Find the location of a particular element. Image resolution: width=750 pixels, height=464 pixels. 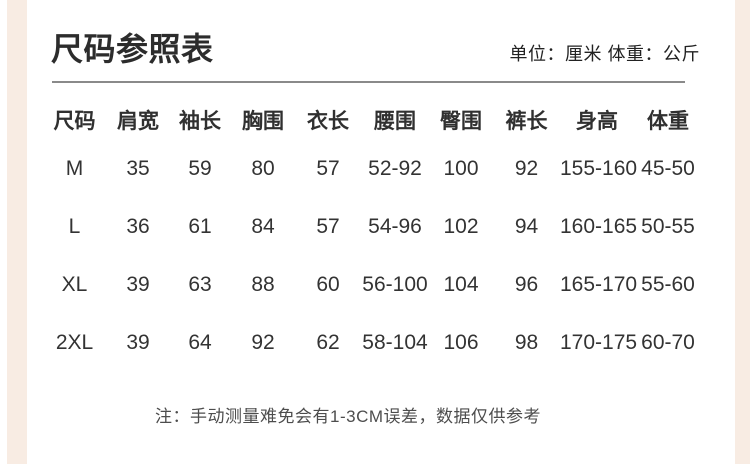

column-header-bust: 胸围 is located at coordinates (263, 121).